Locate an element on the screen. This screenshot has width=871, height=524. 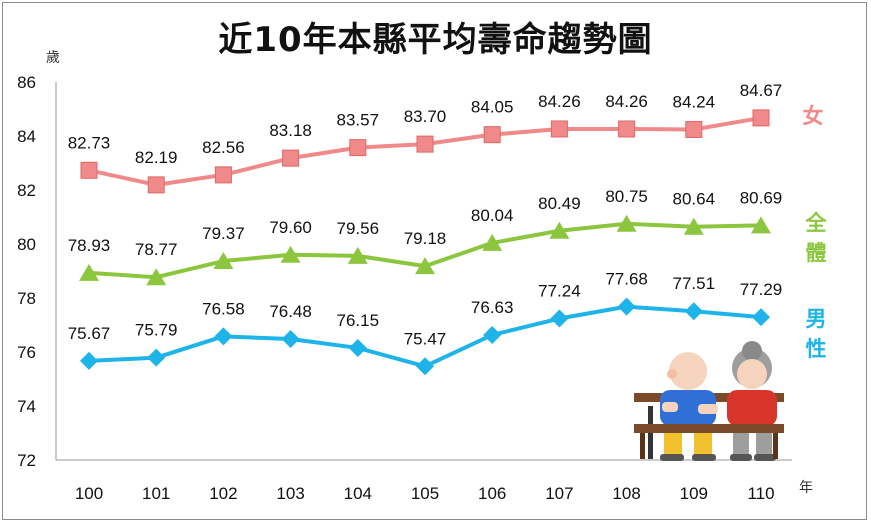
data-label: 84.05 is located at coordinates (492, 107).